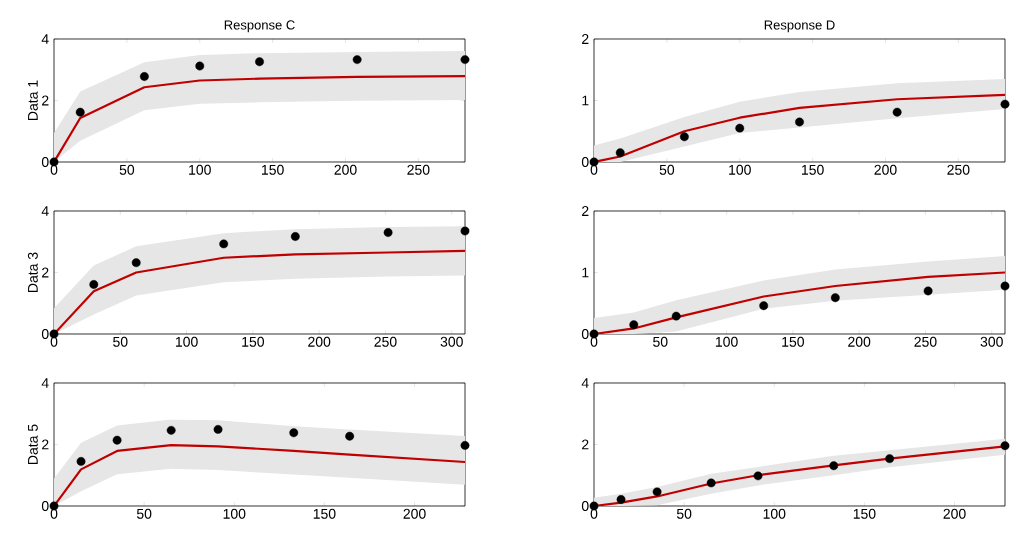 Image resolution: width=1013 pixels, height=535 pixels. Describe the element at coordinates (33, 100) in the screenshot. I see `y-axis-title: Data 1` at that location.